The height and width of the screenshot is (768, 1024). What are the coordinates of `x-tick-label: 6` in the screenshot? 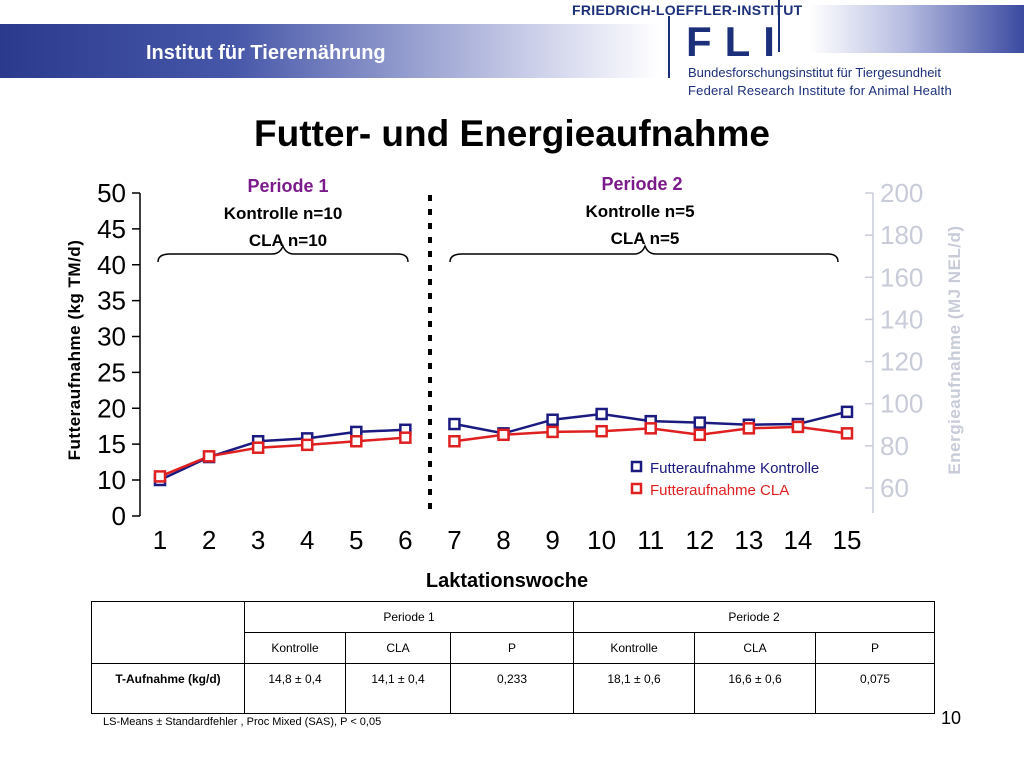 It's located at (405, 540).